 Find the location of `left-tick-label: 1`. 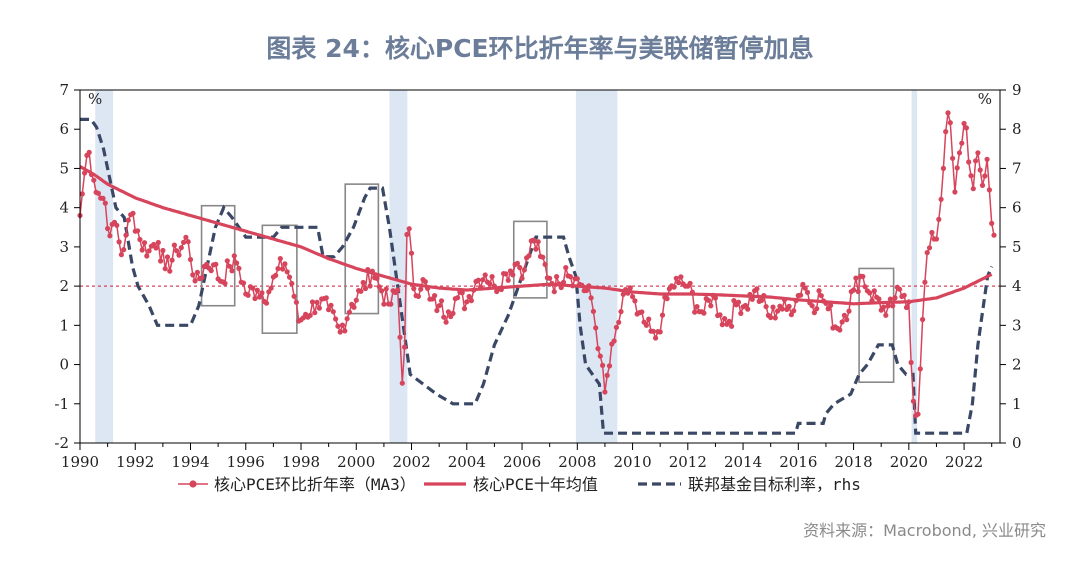

left-tick-label: 1 is located at coordinates (64, 325).